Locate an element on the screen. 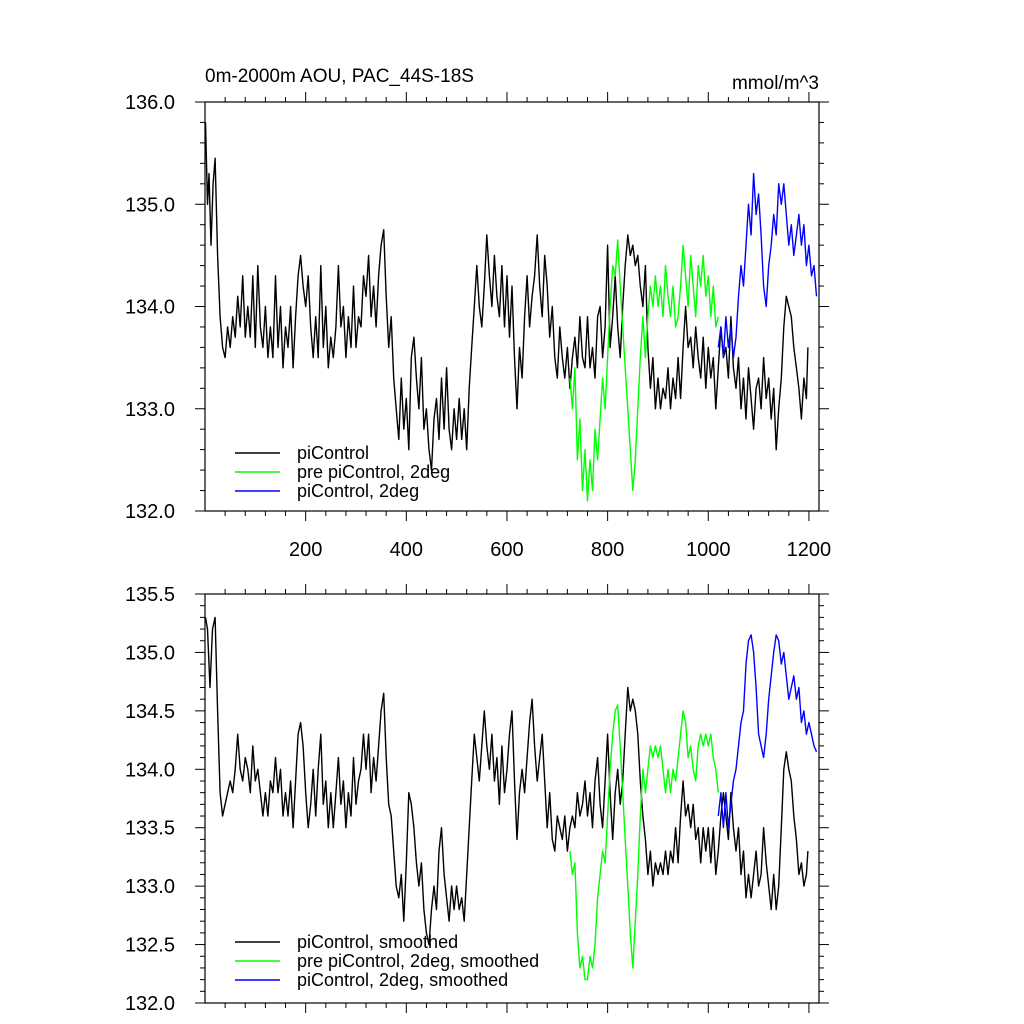 The width and height of the screenshot is (1024, 1024). x-tick-label: 1000 is located at coordinates (708, 550).